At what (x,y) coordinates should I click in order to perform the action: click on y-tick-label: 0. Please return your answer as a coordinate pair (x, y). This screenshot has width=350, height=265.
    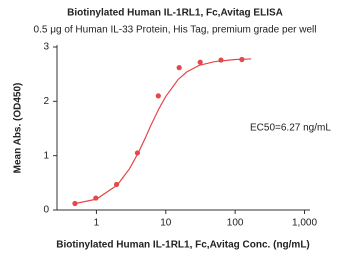
    Looking at the image, I should click on (46, 210).